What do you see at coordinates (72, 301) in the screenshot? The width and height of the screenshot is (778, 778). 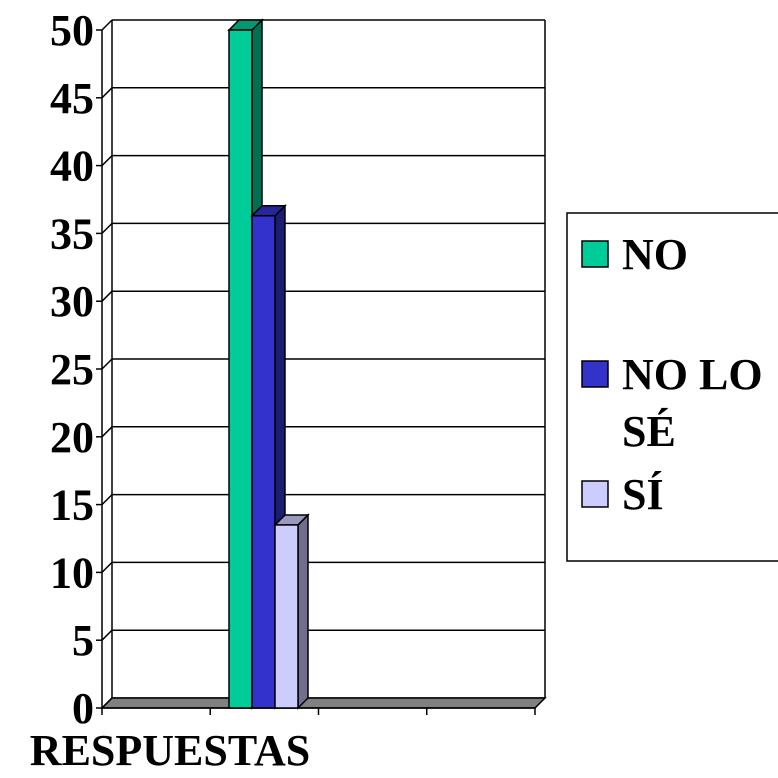 I see `y-tick-label: 30` at bounding box center [72, 301].